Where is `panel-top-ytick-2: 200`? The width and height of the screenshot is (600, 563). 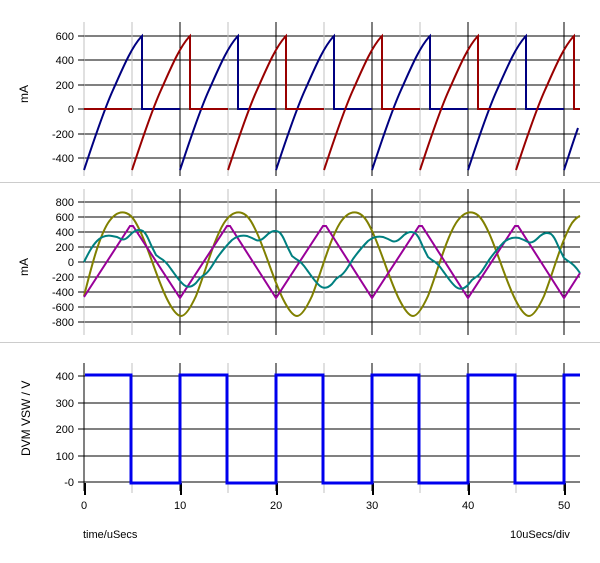
panel-top-ytick-2: 200 is located at coordinates (65, 86).